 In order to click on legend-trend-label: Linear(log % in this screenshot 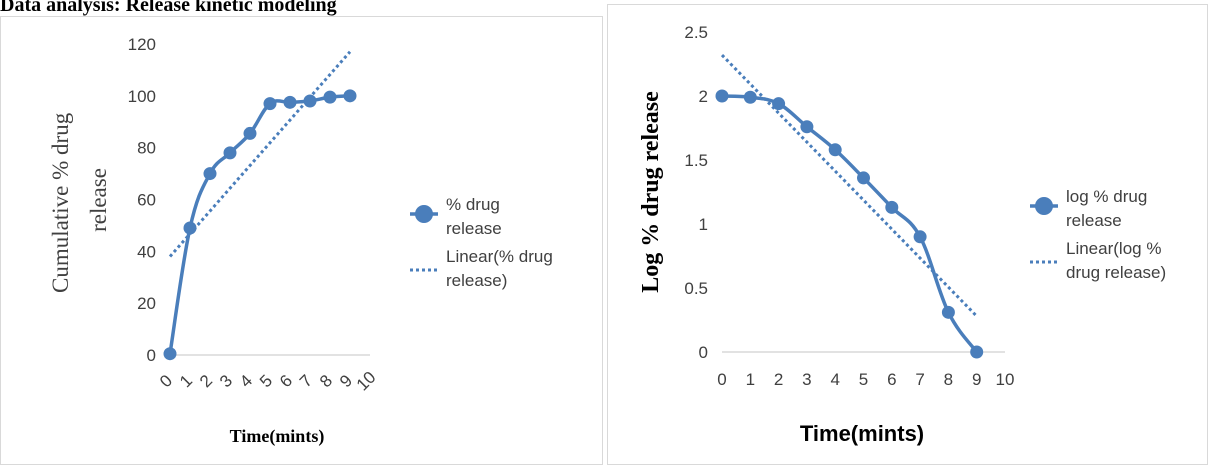, I will do `click(1113, 248)`.